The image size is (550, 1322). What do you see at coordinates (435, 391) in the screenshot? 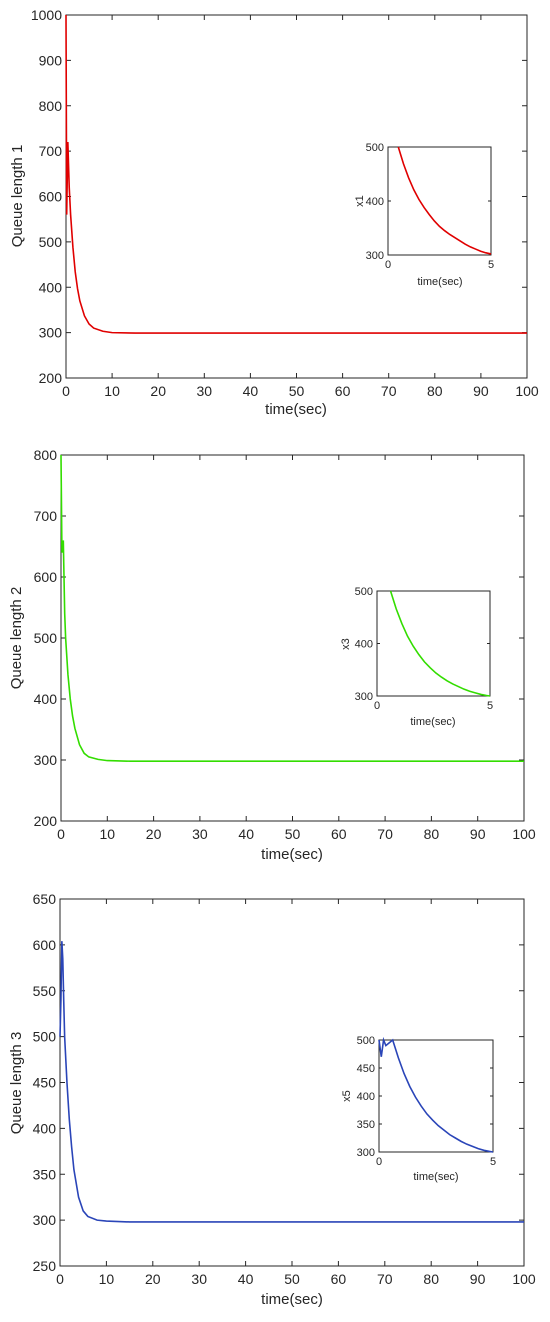
I see `chart-1-x-tick-label: 80` at bounding box center [435, 391].